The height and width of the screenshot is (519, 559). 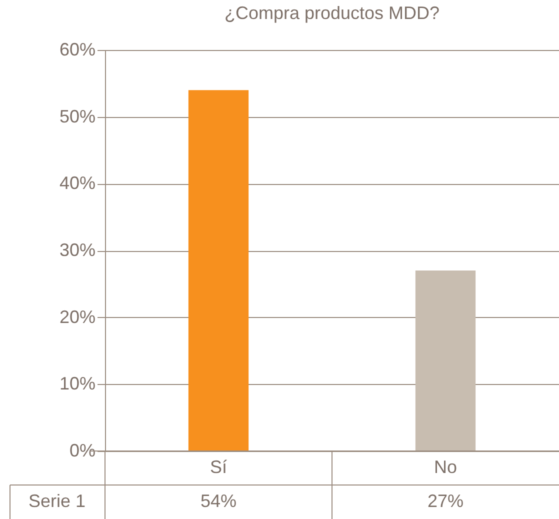 I want to click on y-tick-label: 20%, so click(x=77, y=316).